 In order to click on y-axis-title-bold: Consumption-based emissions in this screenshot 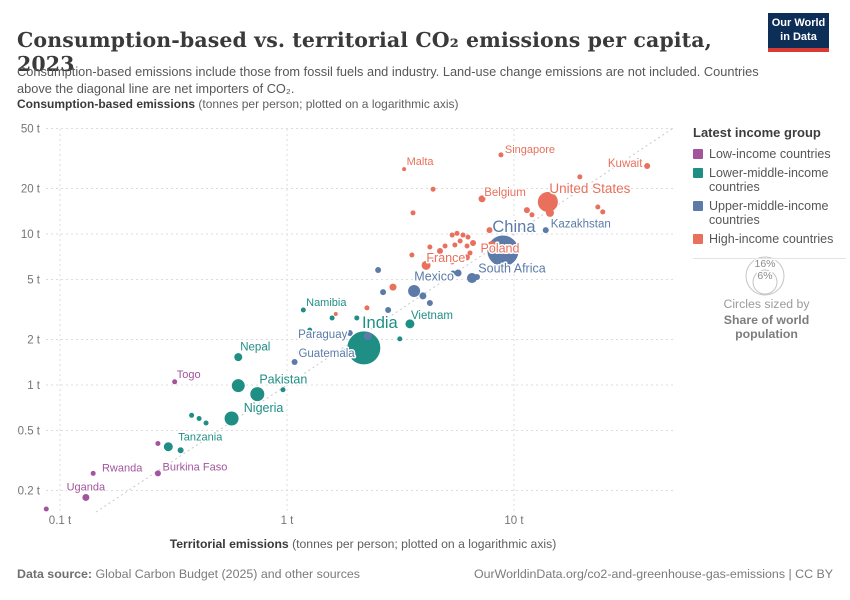, I will do `click(106, 104)`.